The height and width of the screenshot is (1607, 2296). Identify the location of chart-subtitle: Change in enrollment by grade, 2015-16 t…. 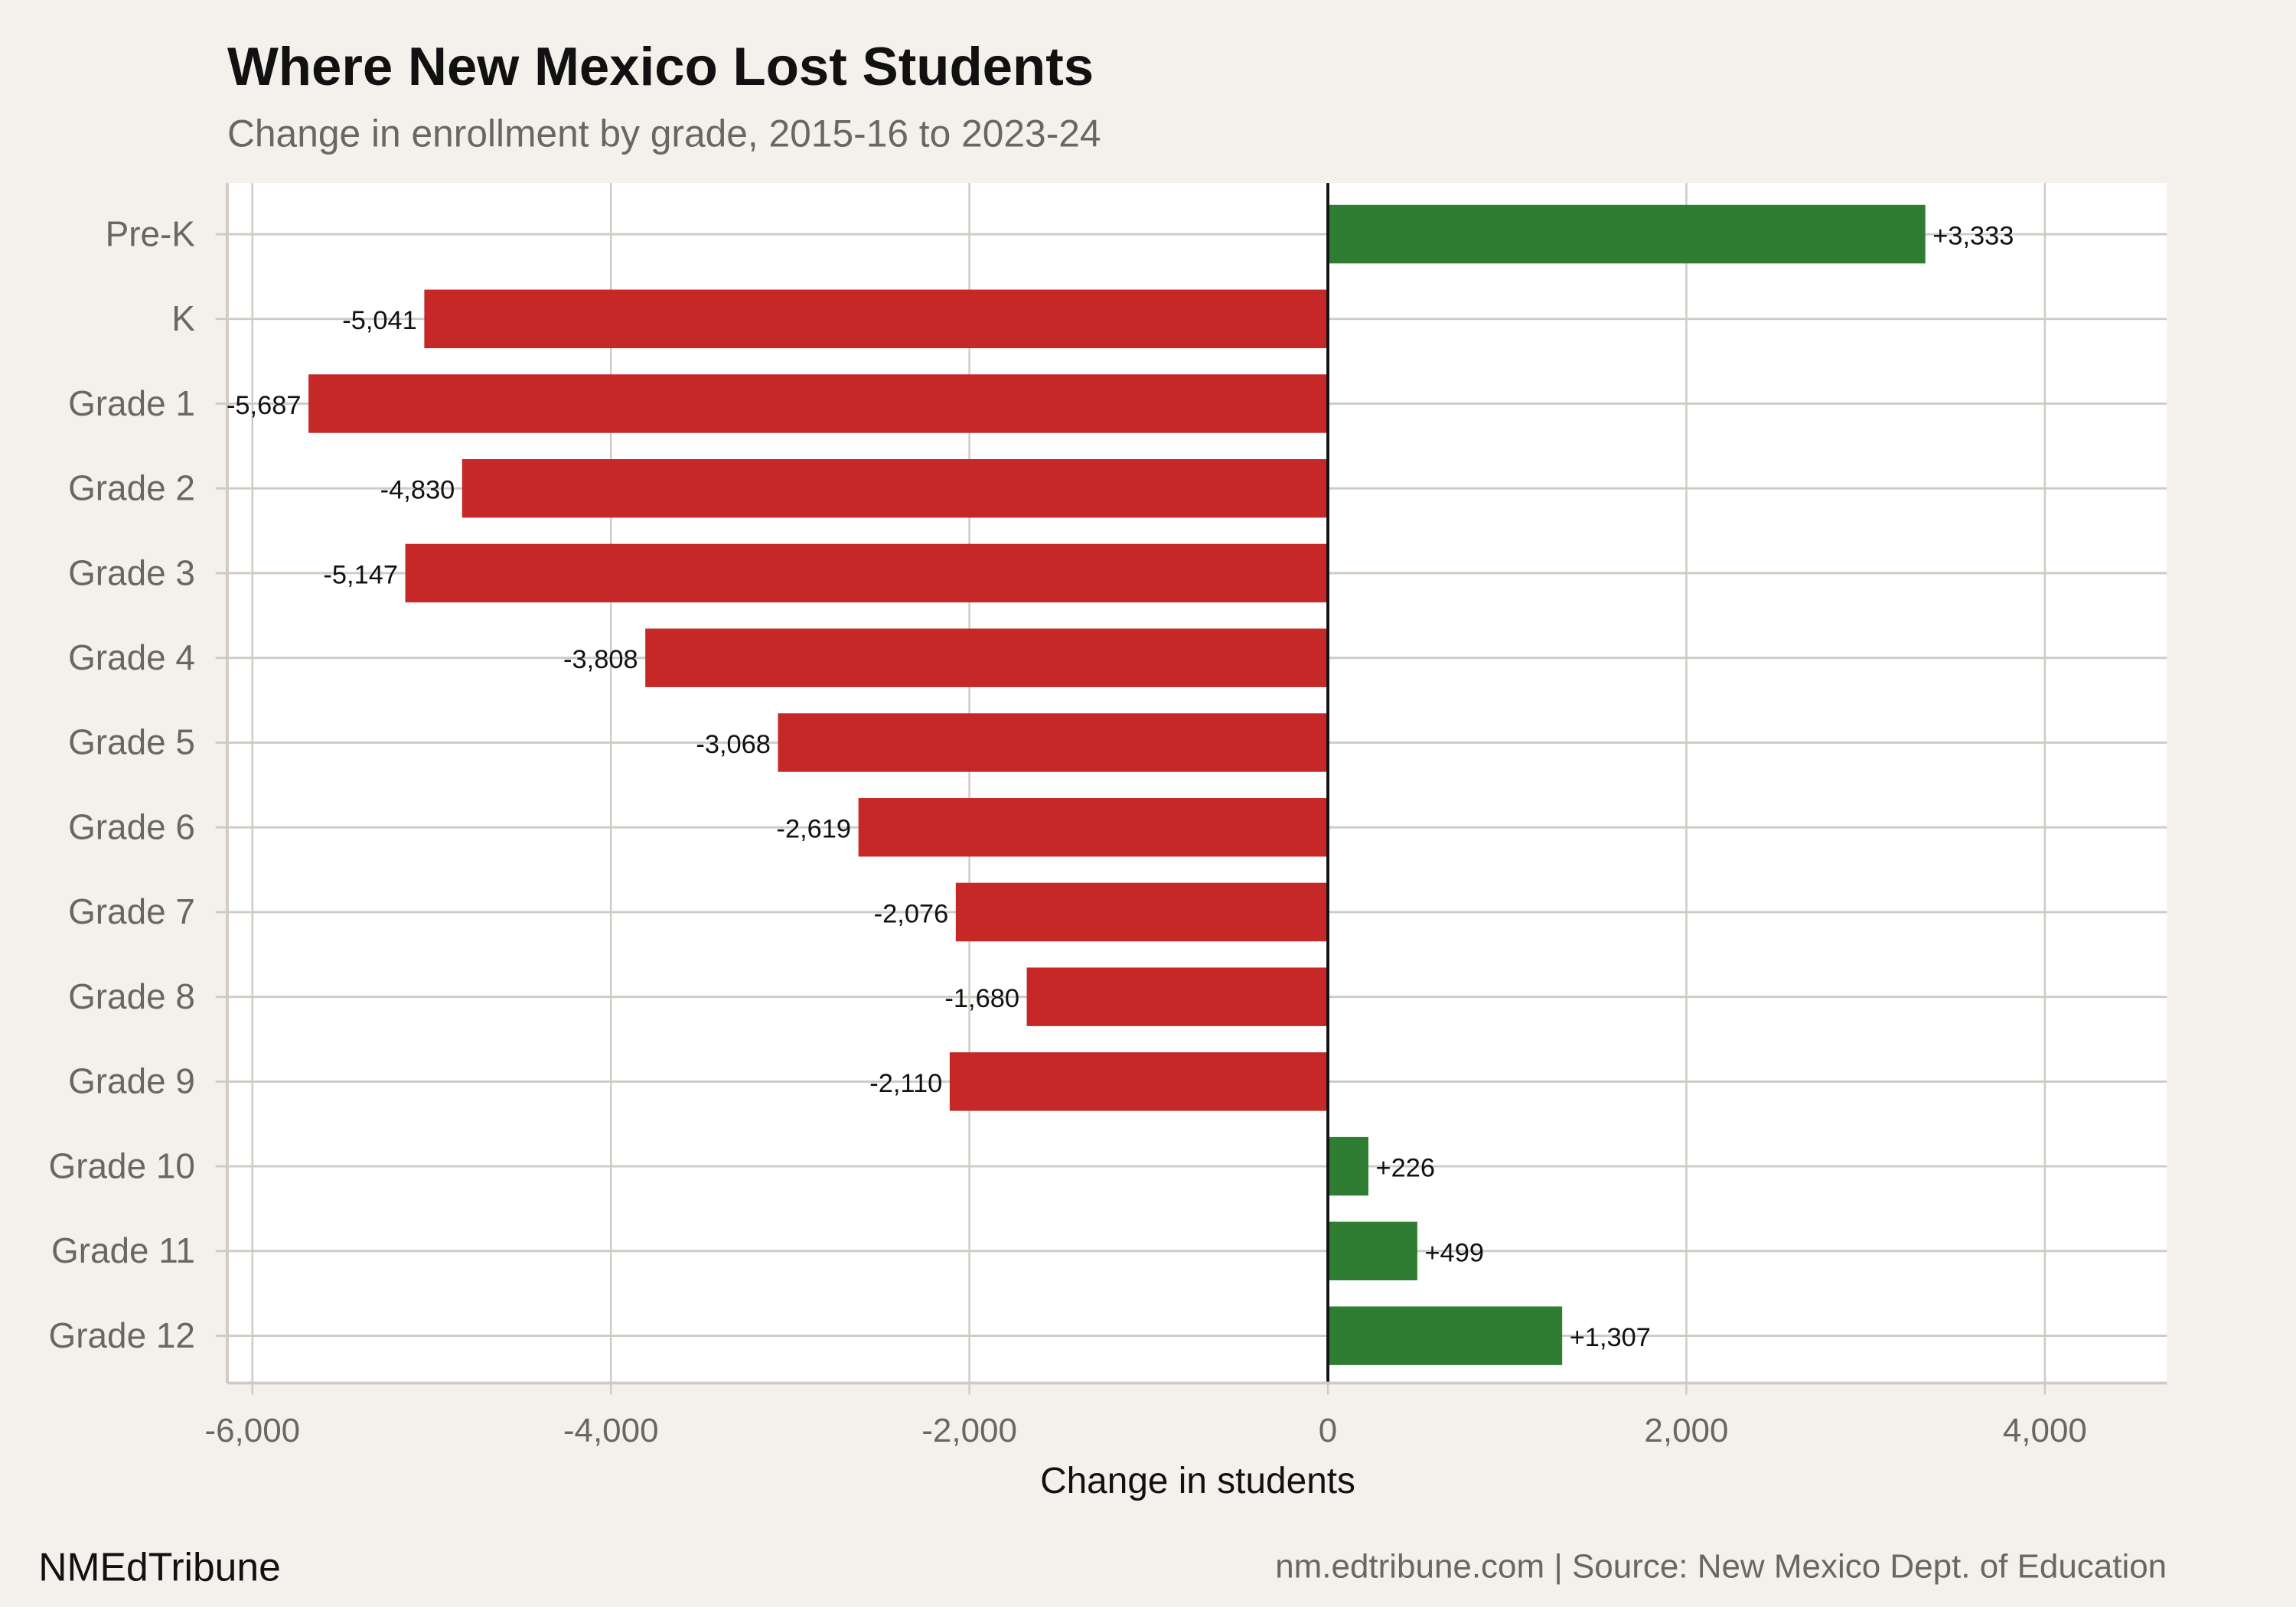
(664, 133).